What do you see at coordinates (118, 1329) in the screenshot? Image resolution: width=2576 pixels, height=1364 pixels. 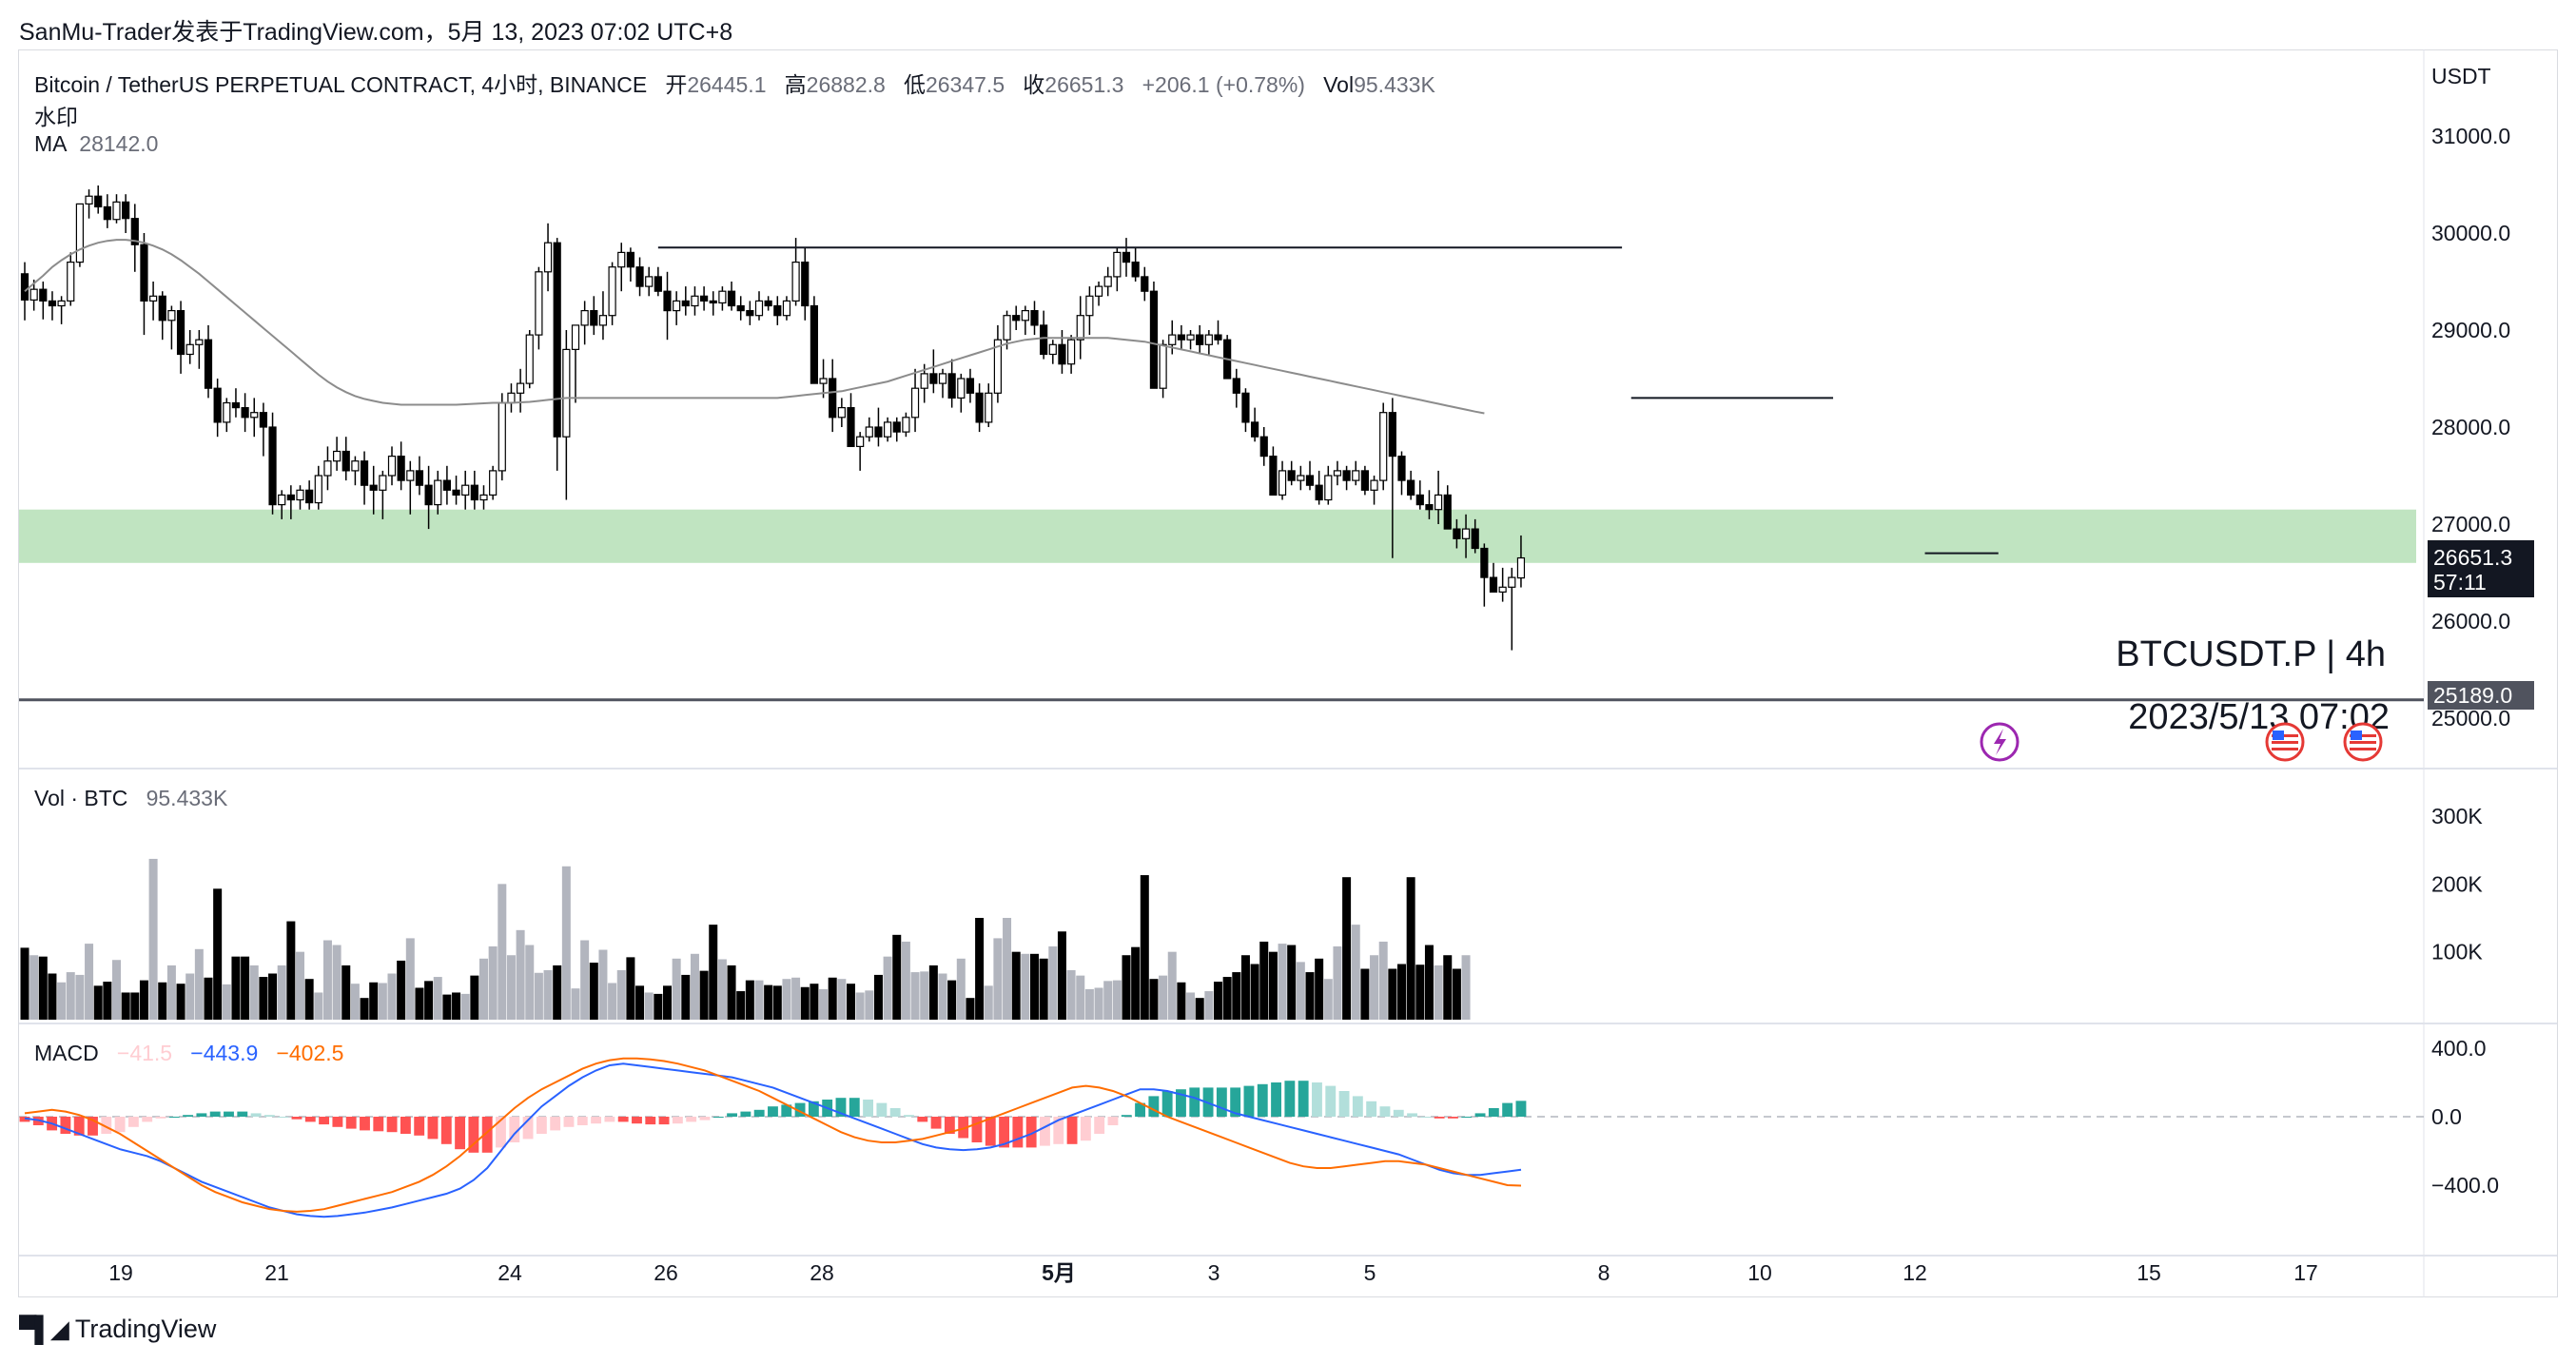 I see `tradingview-brand: ▀▌◢ TradingView` at bounding box center [118, 1329].